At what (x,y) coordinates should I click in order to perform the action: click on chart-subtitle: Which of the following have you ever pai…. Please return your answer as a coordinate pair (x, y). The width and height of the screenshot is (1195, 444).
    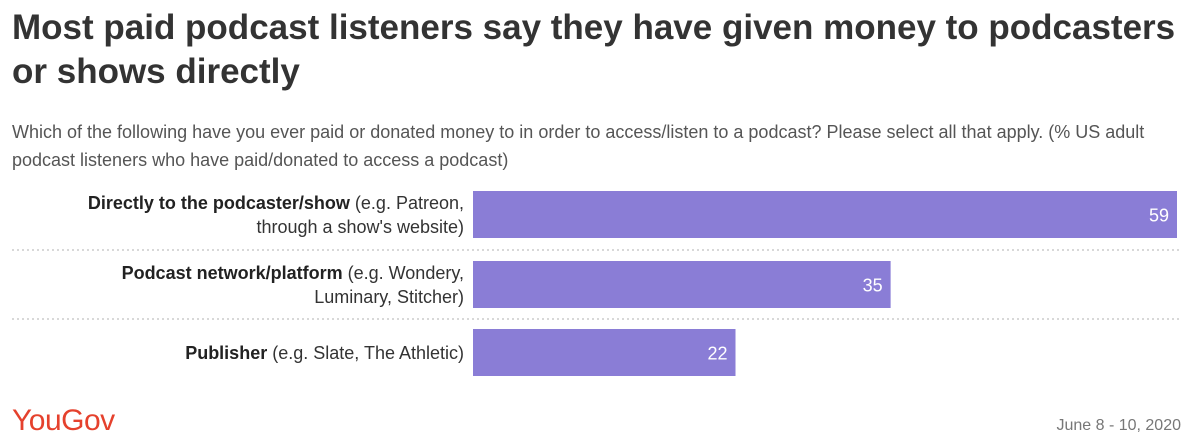
    Looking at the image, I should click on (578, 146).